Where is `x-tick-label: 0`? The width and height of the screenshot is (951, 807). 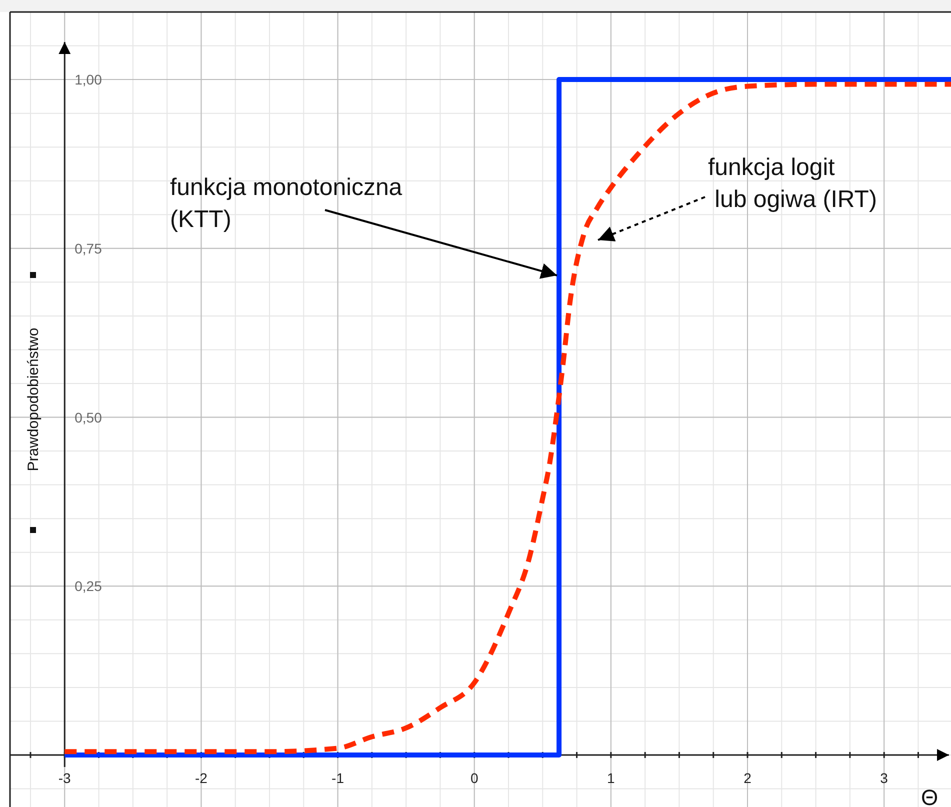
x-tick-label: 0 is located at coordinates (474, 778).